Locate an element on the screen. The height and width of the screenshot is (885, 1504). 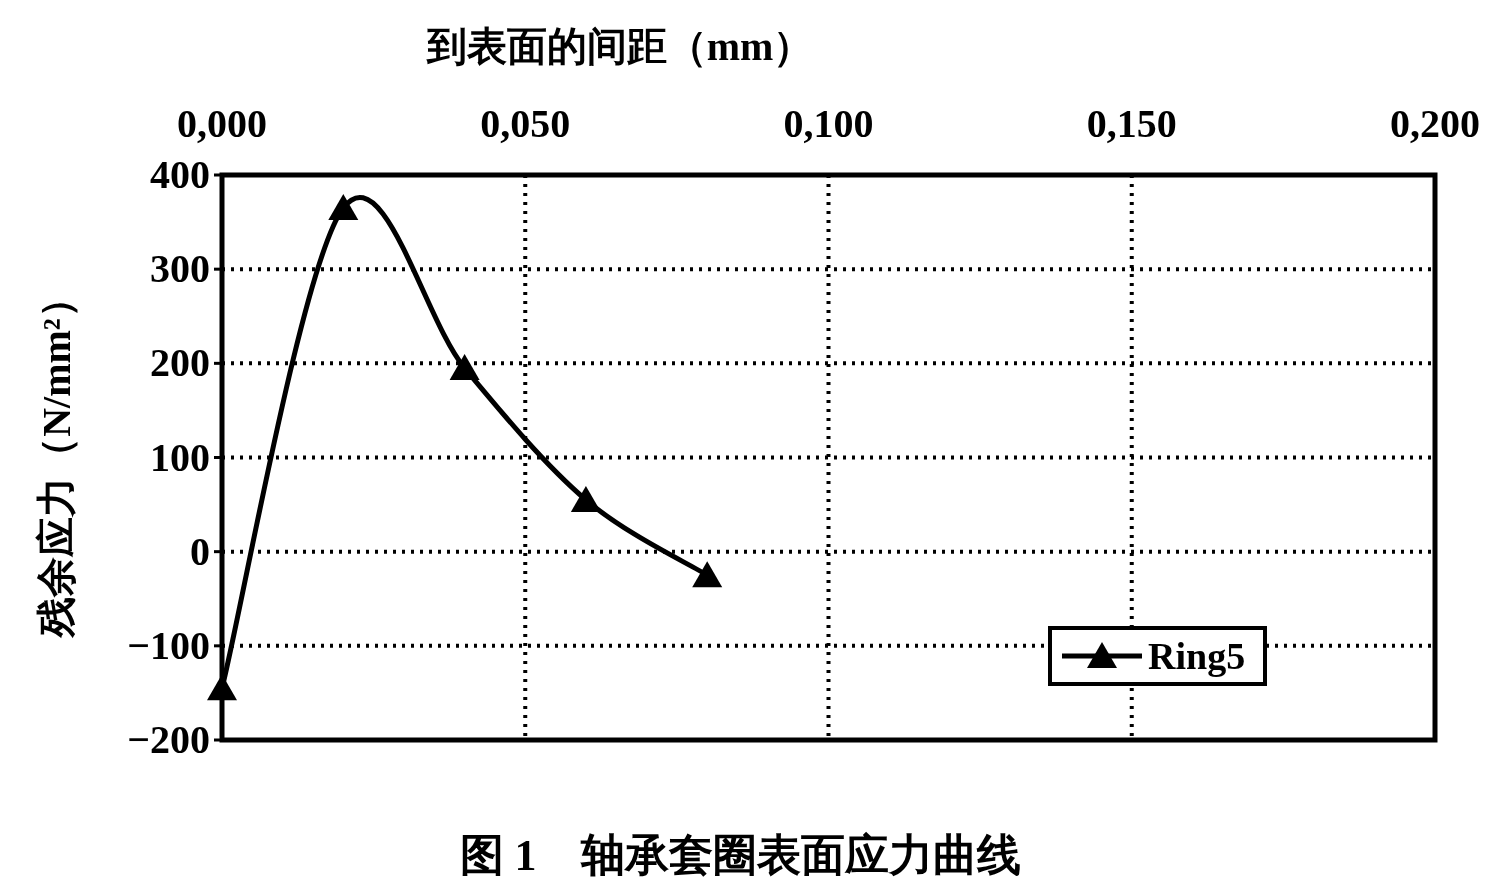
x-tick-label: 0,150 is located at coordinates (1131, 123).